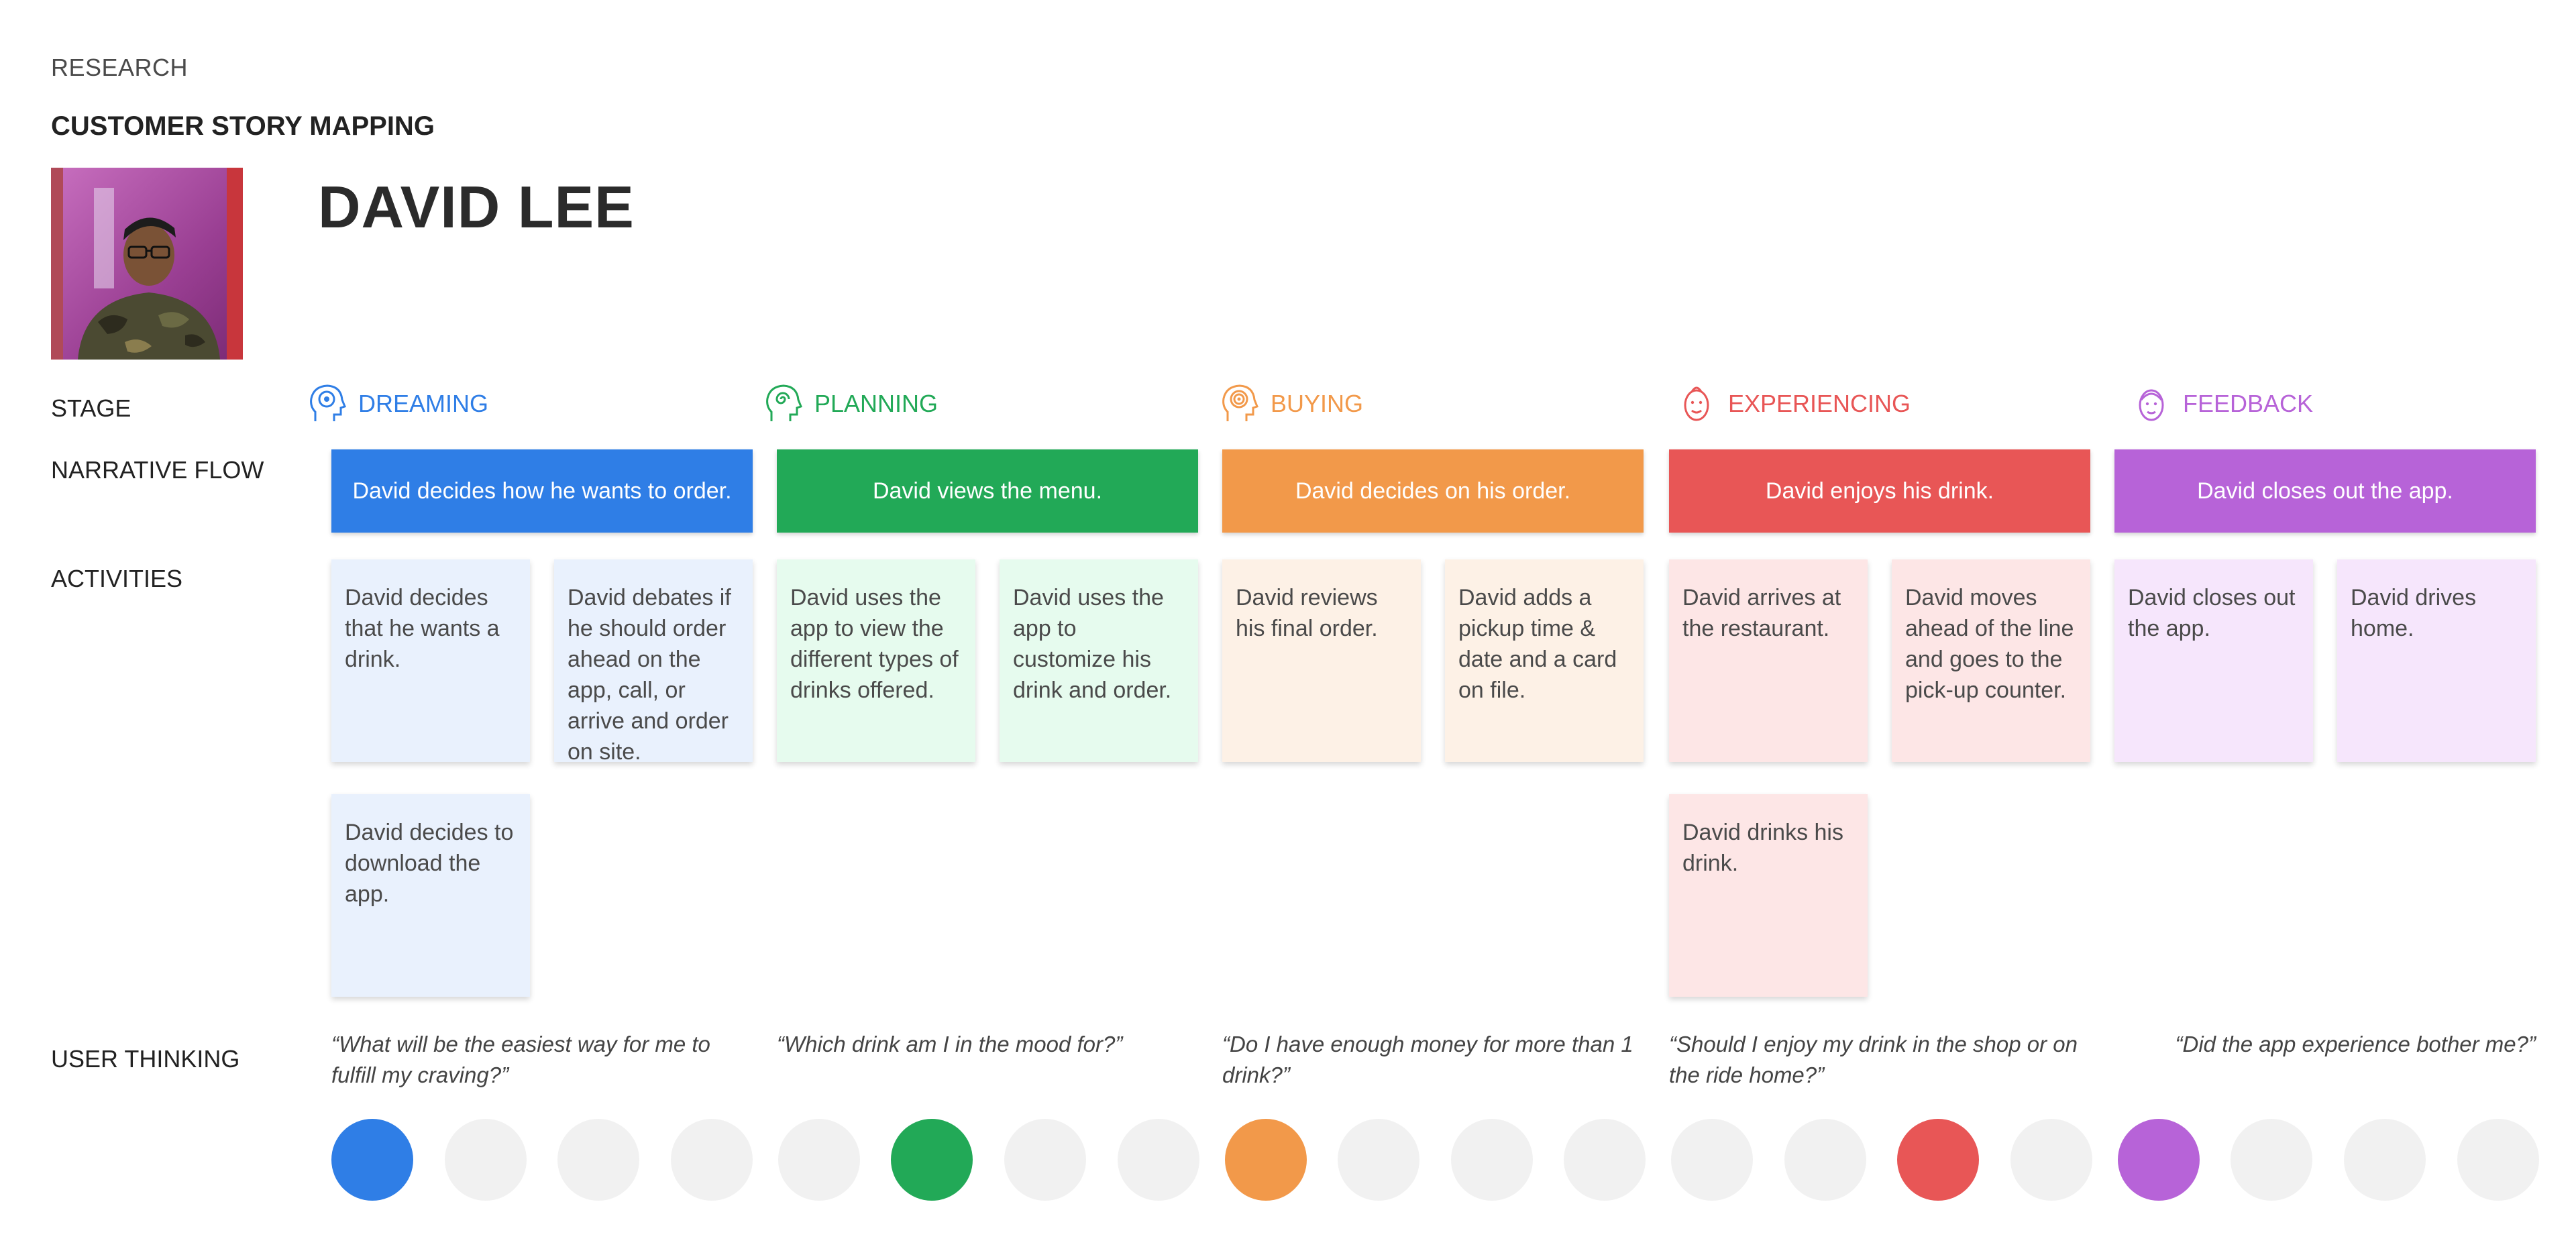 The width and height of the screenshot is (2576, 1251). I want to click on stage-row-label: STAGE, so click(91, 408).